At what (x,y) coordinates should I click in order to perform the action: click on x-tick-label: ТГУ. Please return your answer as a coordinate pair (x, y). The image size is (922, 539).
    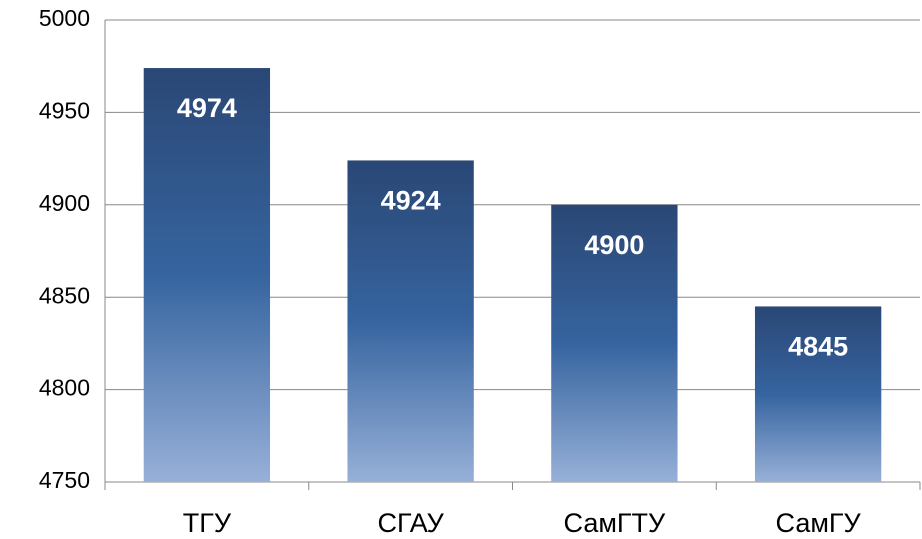
    Looking at the image, I should click on (207, 523).